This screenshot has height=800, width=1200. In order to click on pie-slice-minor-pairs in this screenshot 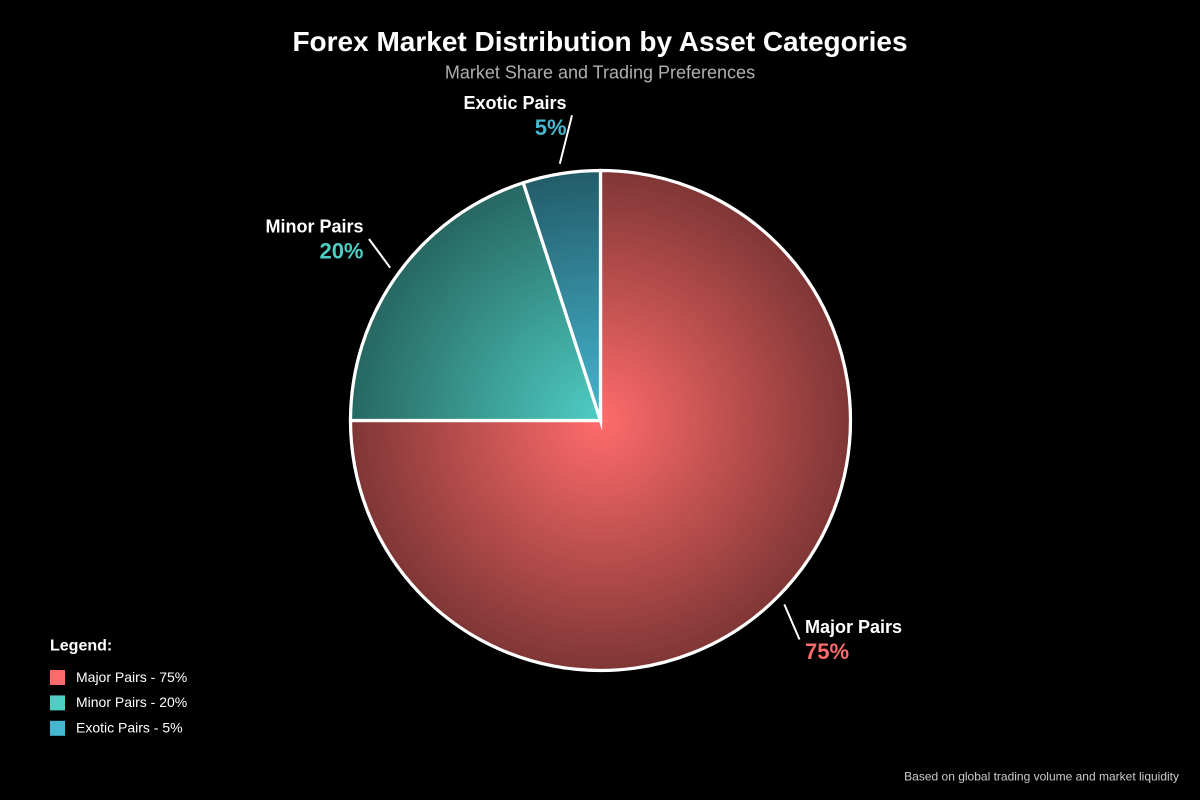, I will do `click(475, 301)`.